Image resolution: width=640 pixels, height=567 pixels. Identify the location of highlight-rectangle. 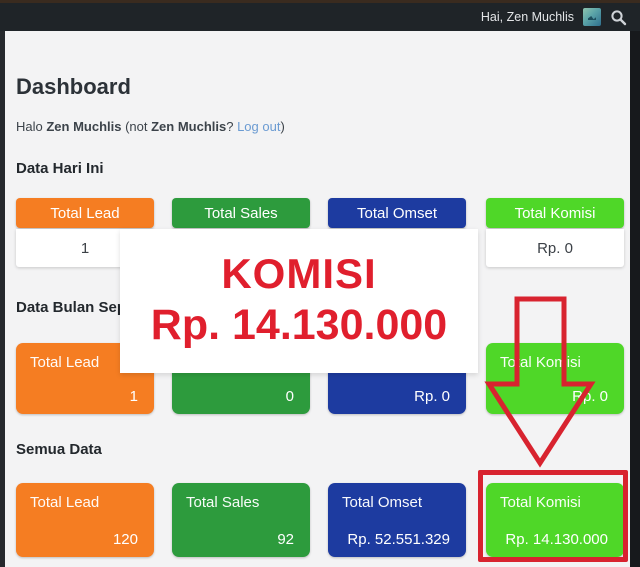
(553, 516).